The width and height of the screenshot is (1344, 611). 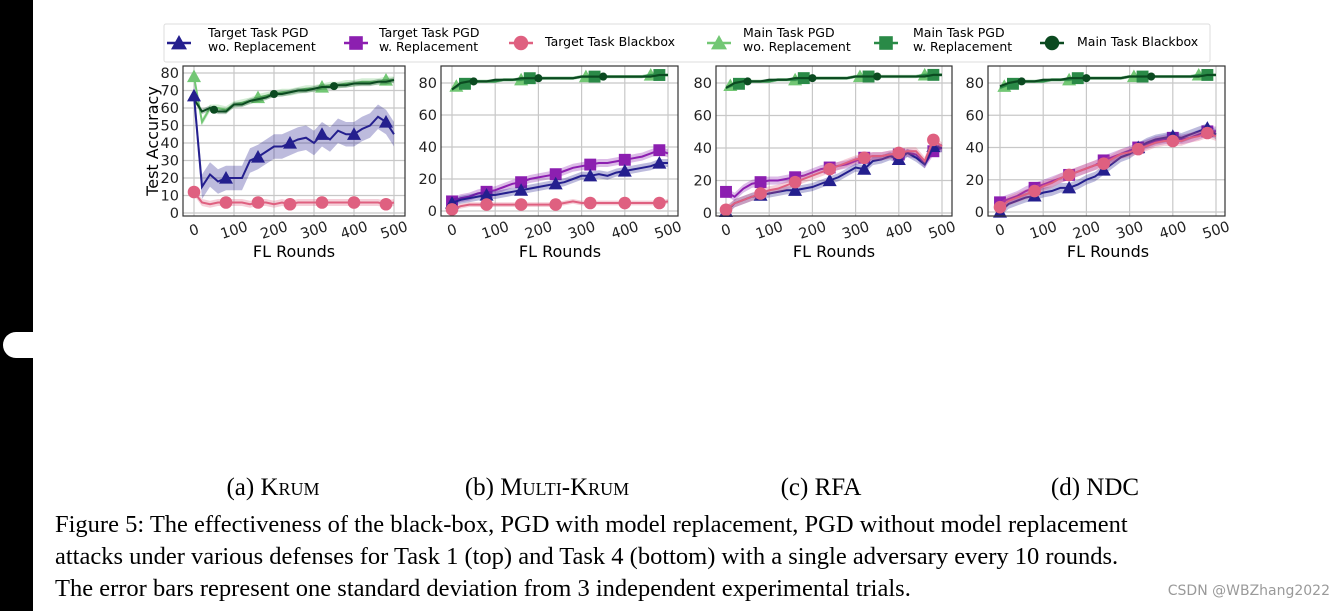 What do you see at coordinates (789, 32) in the screenshot?
I see `legend-label: Main Task PGD` at bounding box center [789, 32].